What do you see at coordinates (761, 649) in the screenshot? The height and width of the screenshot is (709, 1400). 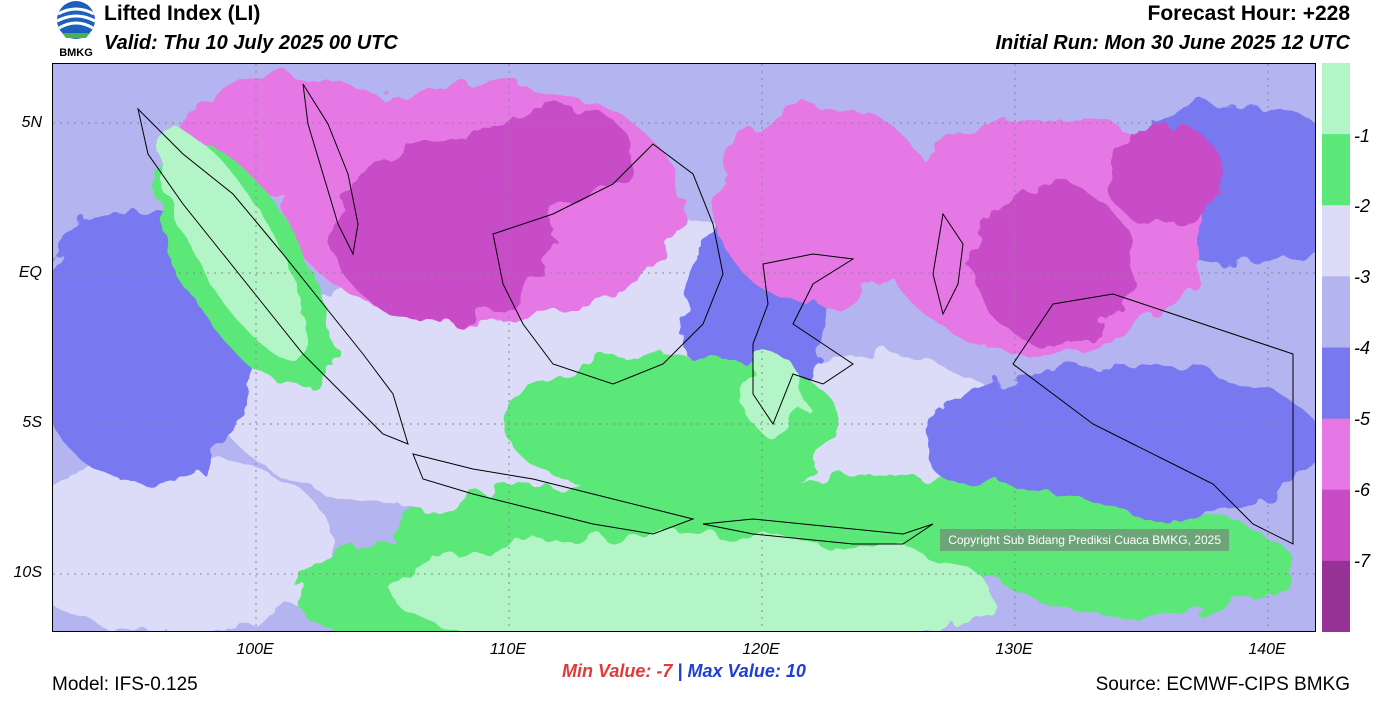 I see `lon-label-120e: 120E` at bounding box center [761, 649].